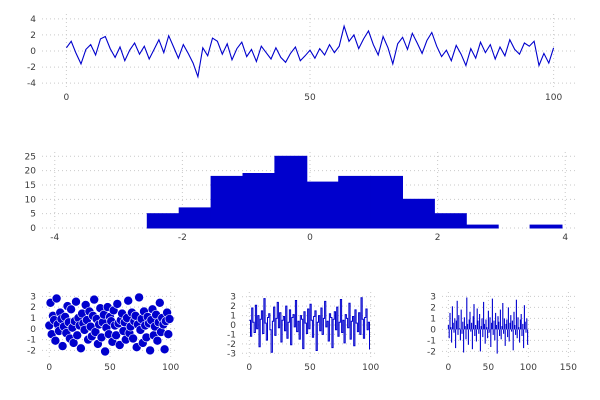 This screenshot has width=600, height=400. What do you see at coordinates (30, 186) in the screenshot?
I see `y-tick-label: 15` at bounding box center [30, 186].